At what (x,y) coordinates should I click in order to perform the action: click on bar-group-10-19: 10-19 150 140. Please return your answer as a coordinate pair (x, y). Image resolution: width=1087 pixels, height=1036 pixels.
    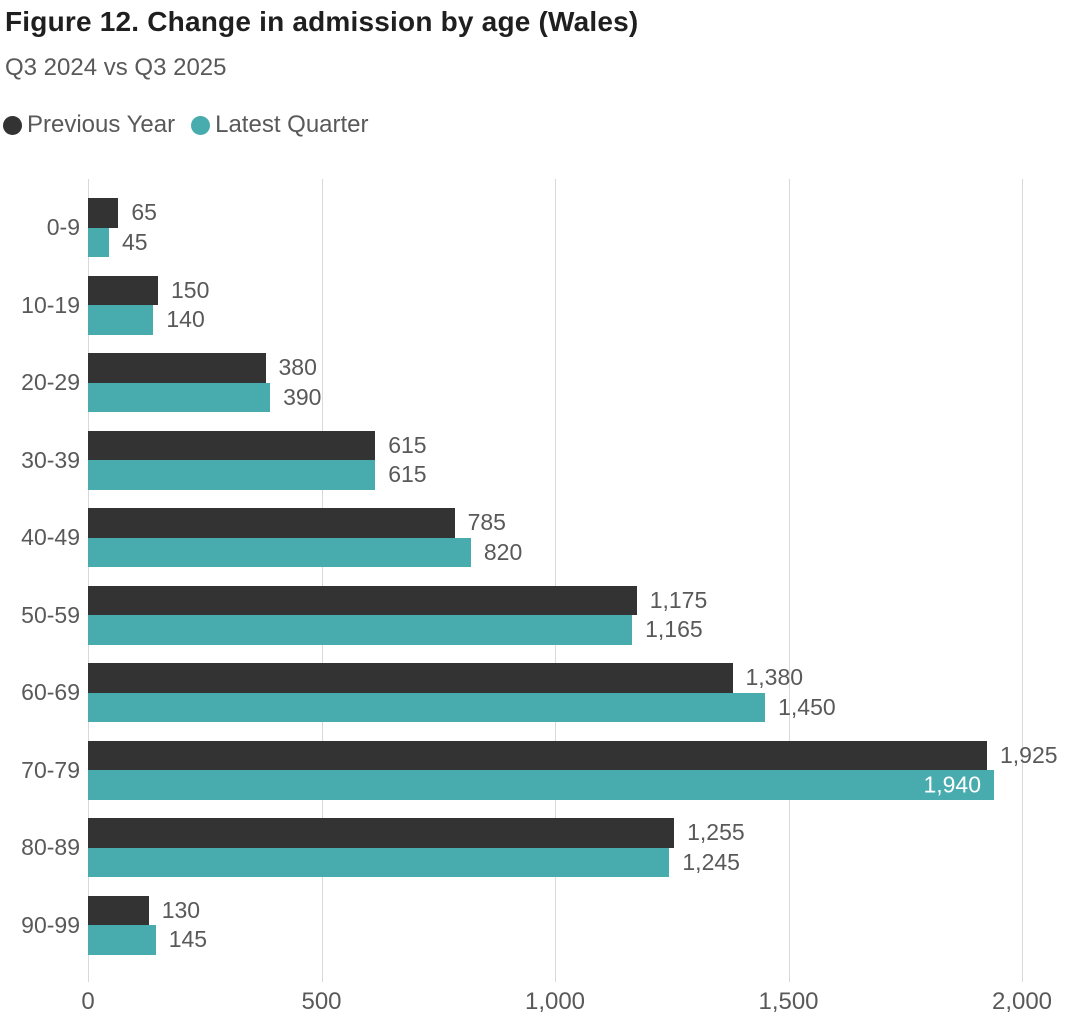
    Looking at the image, I should click on (521, 314).